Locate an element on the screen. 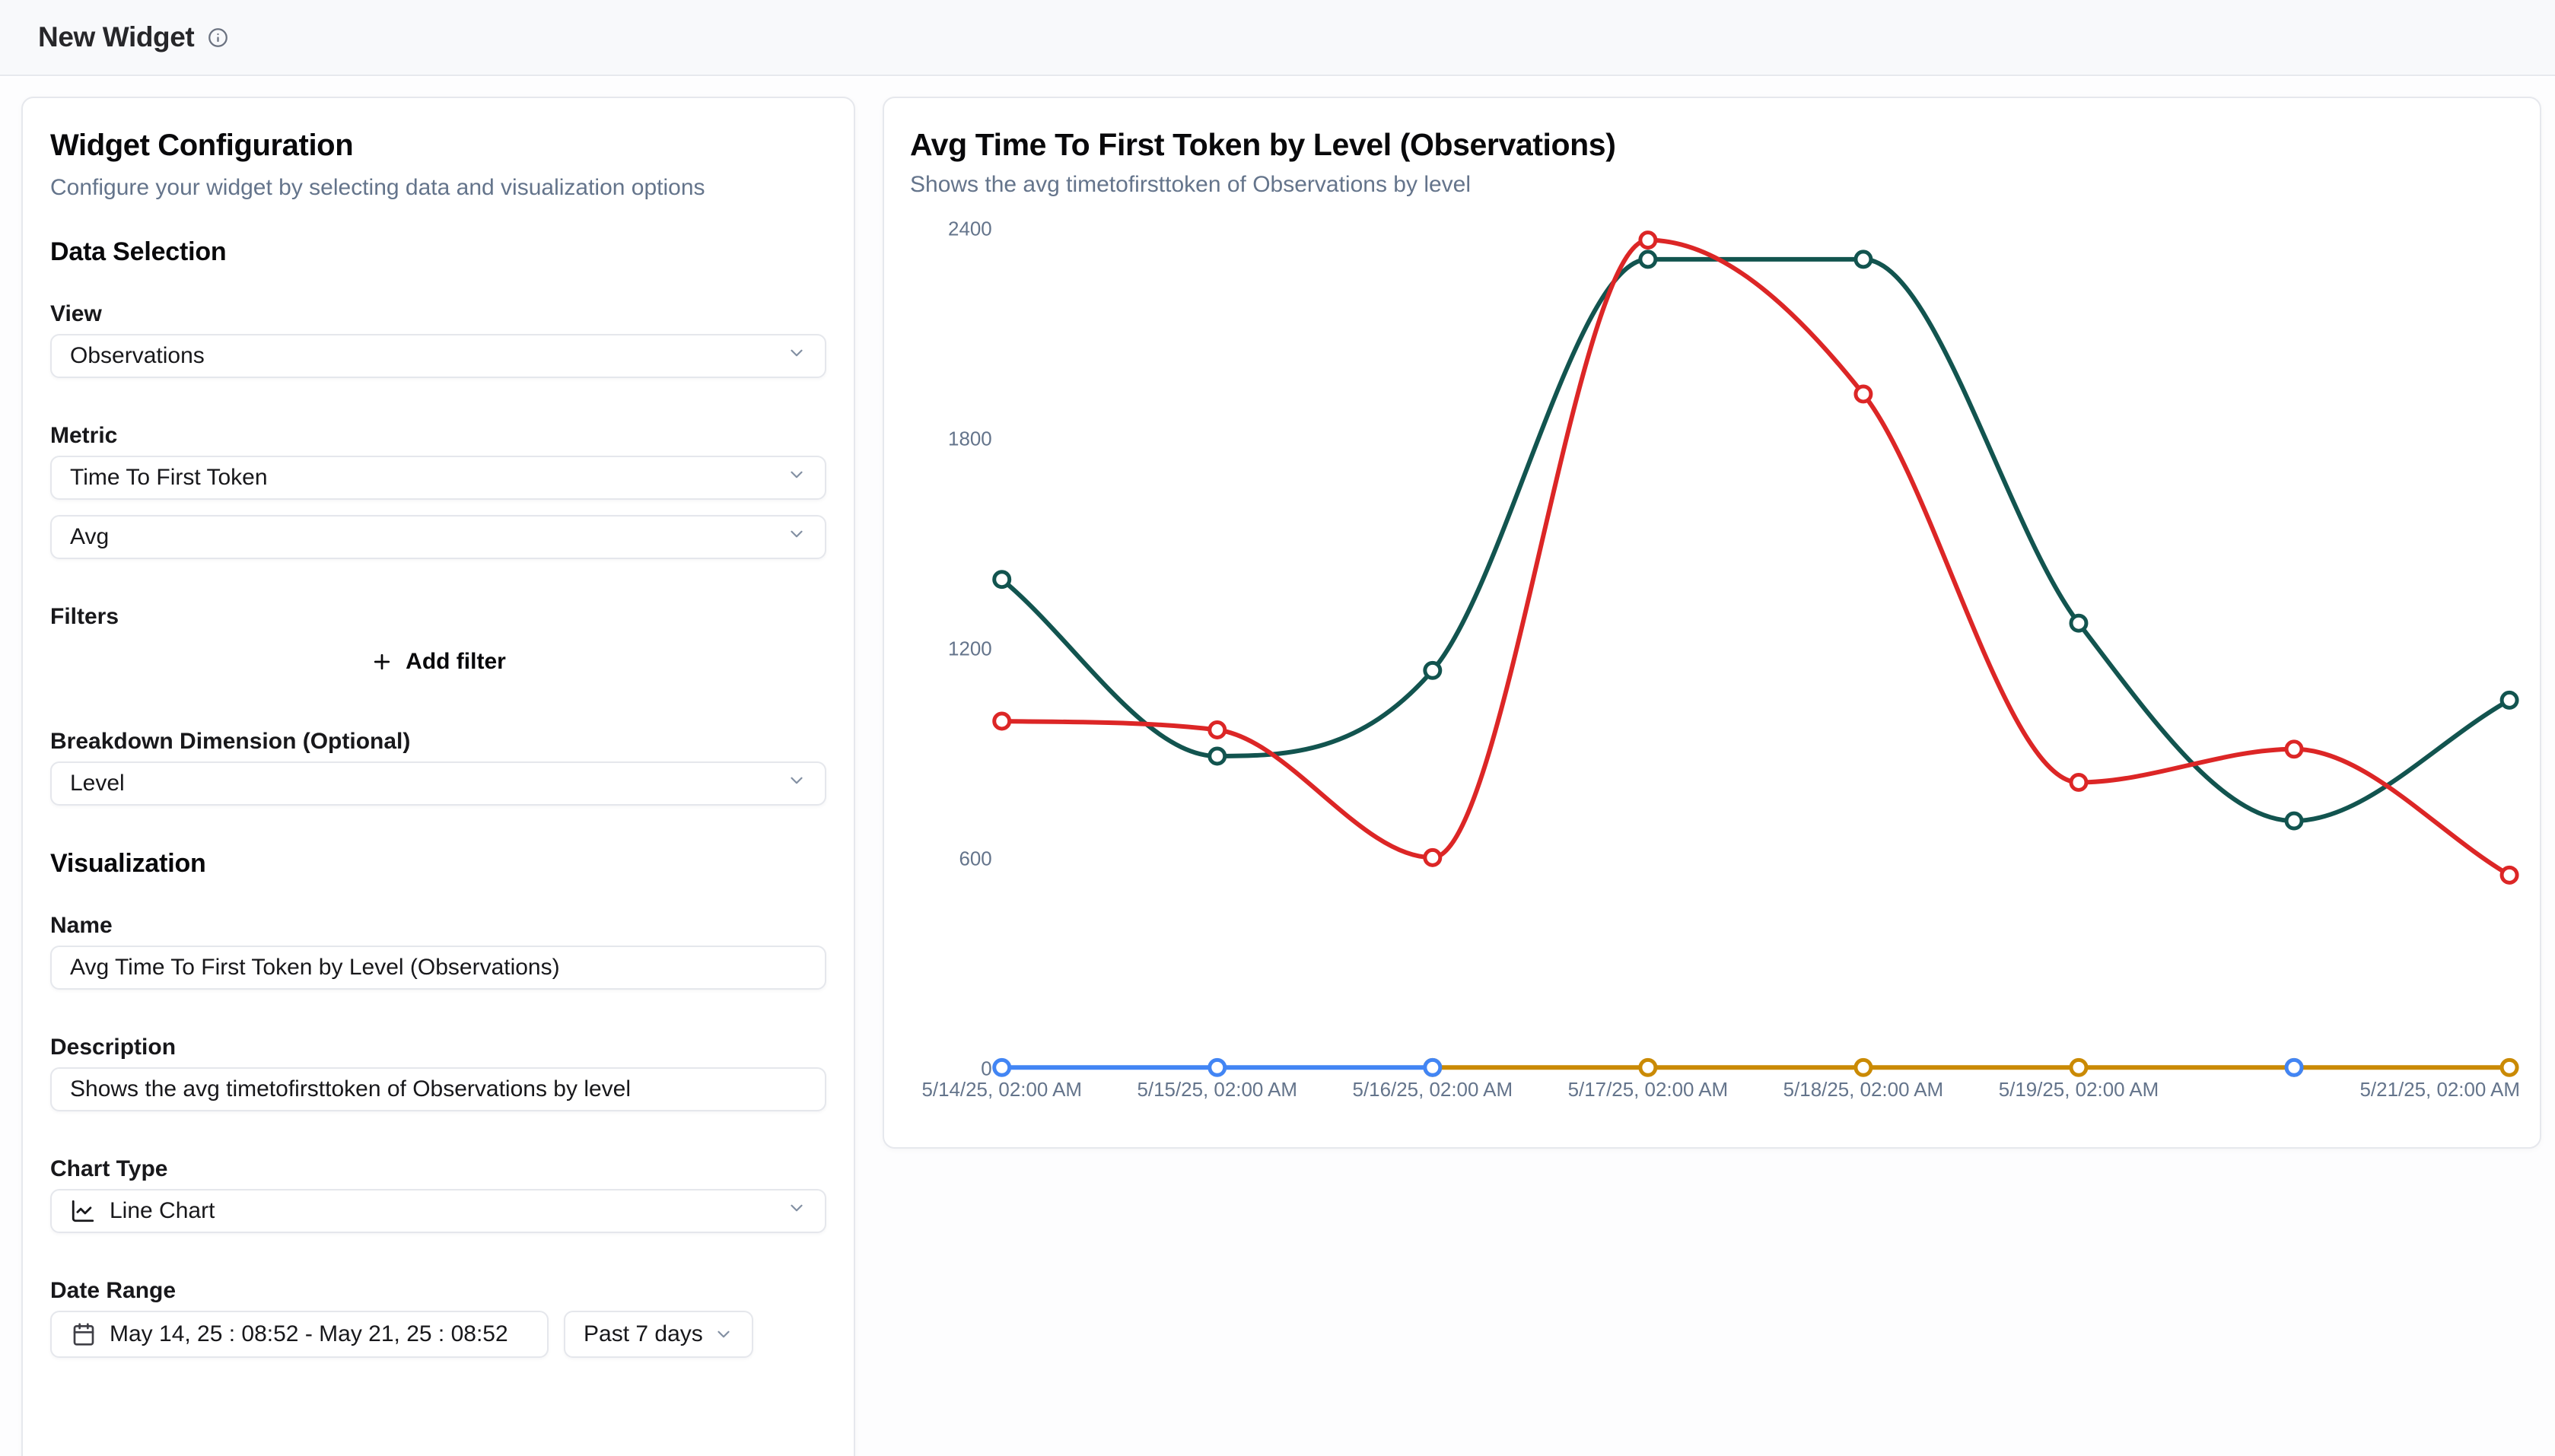 The height and width of the screenshot is (1456, 2555). metric-label: Metric is located at coordinates (84, 435).